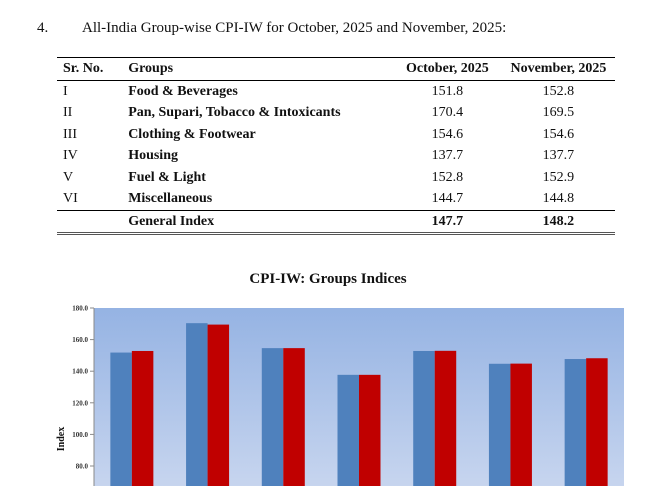 The image size is (656, 486). Describe the element at coordinates (142, 418) in the screenshot. I see `bar-november-food-beverages` at that location.